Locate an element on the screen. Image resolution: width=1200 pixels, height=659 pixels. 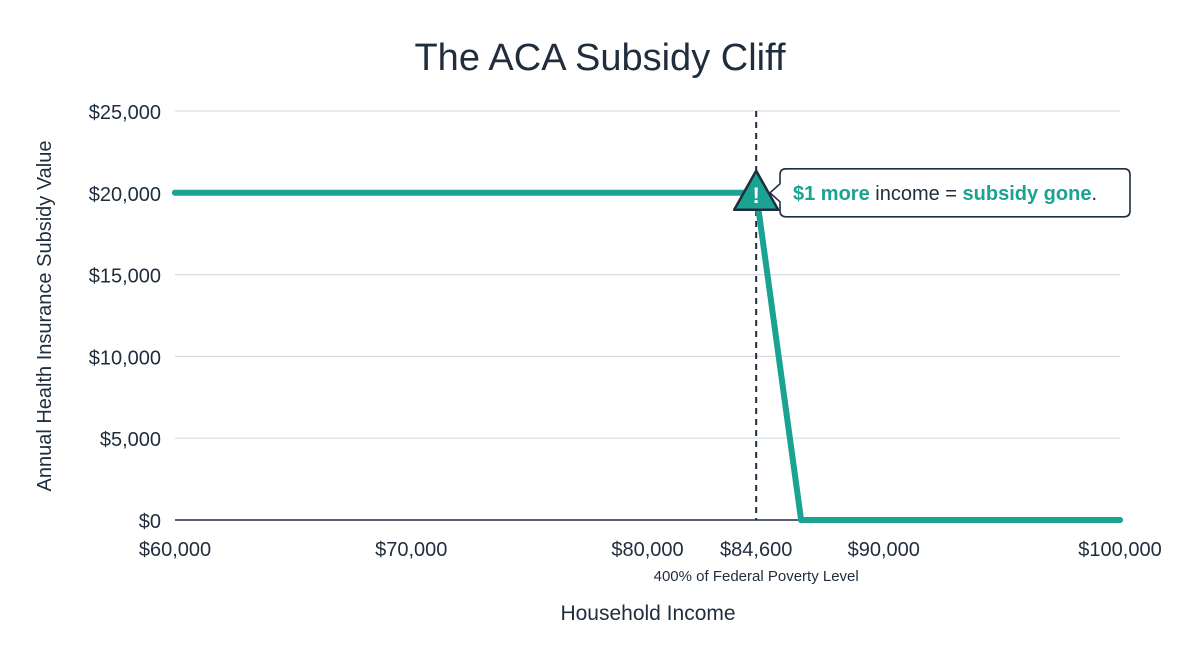
y-tick-label: $10,000 is located at coordinates (125, 358).